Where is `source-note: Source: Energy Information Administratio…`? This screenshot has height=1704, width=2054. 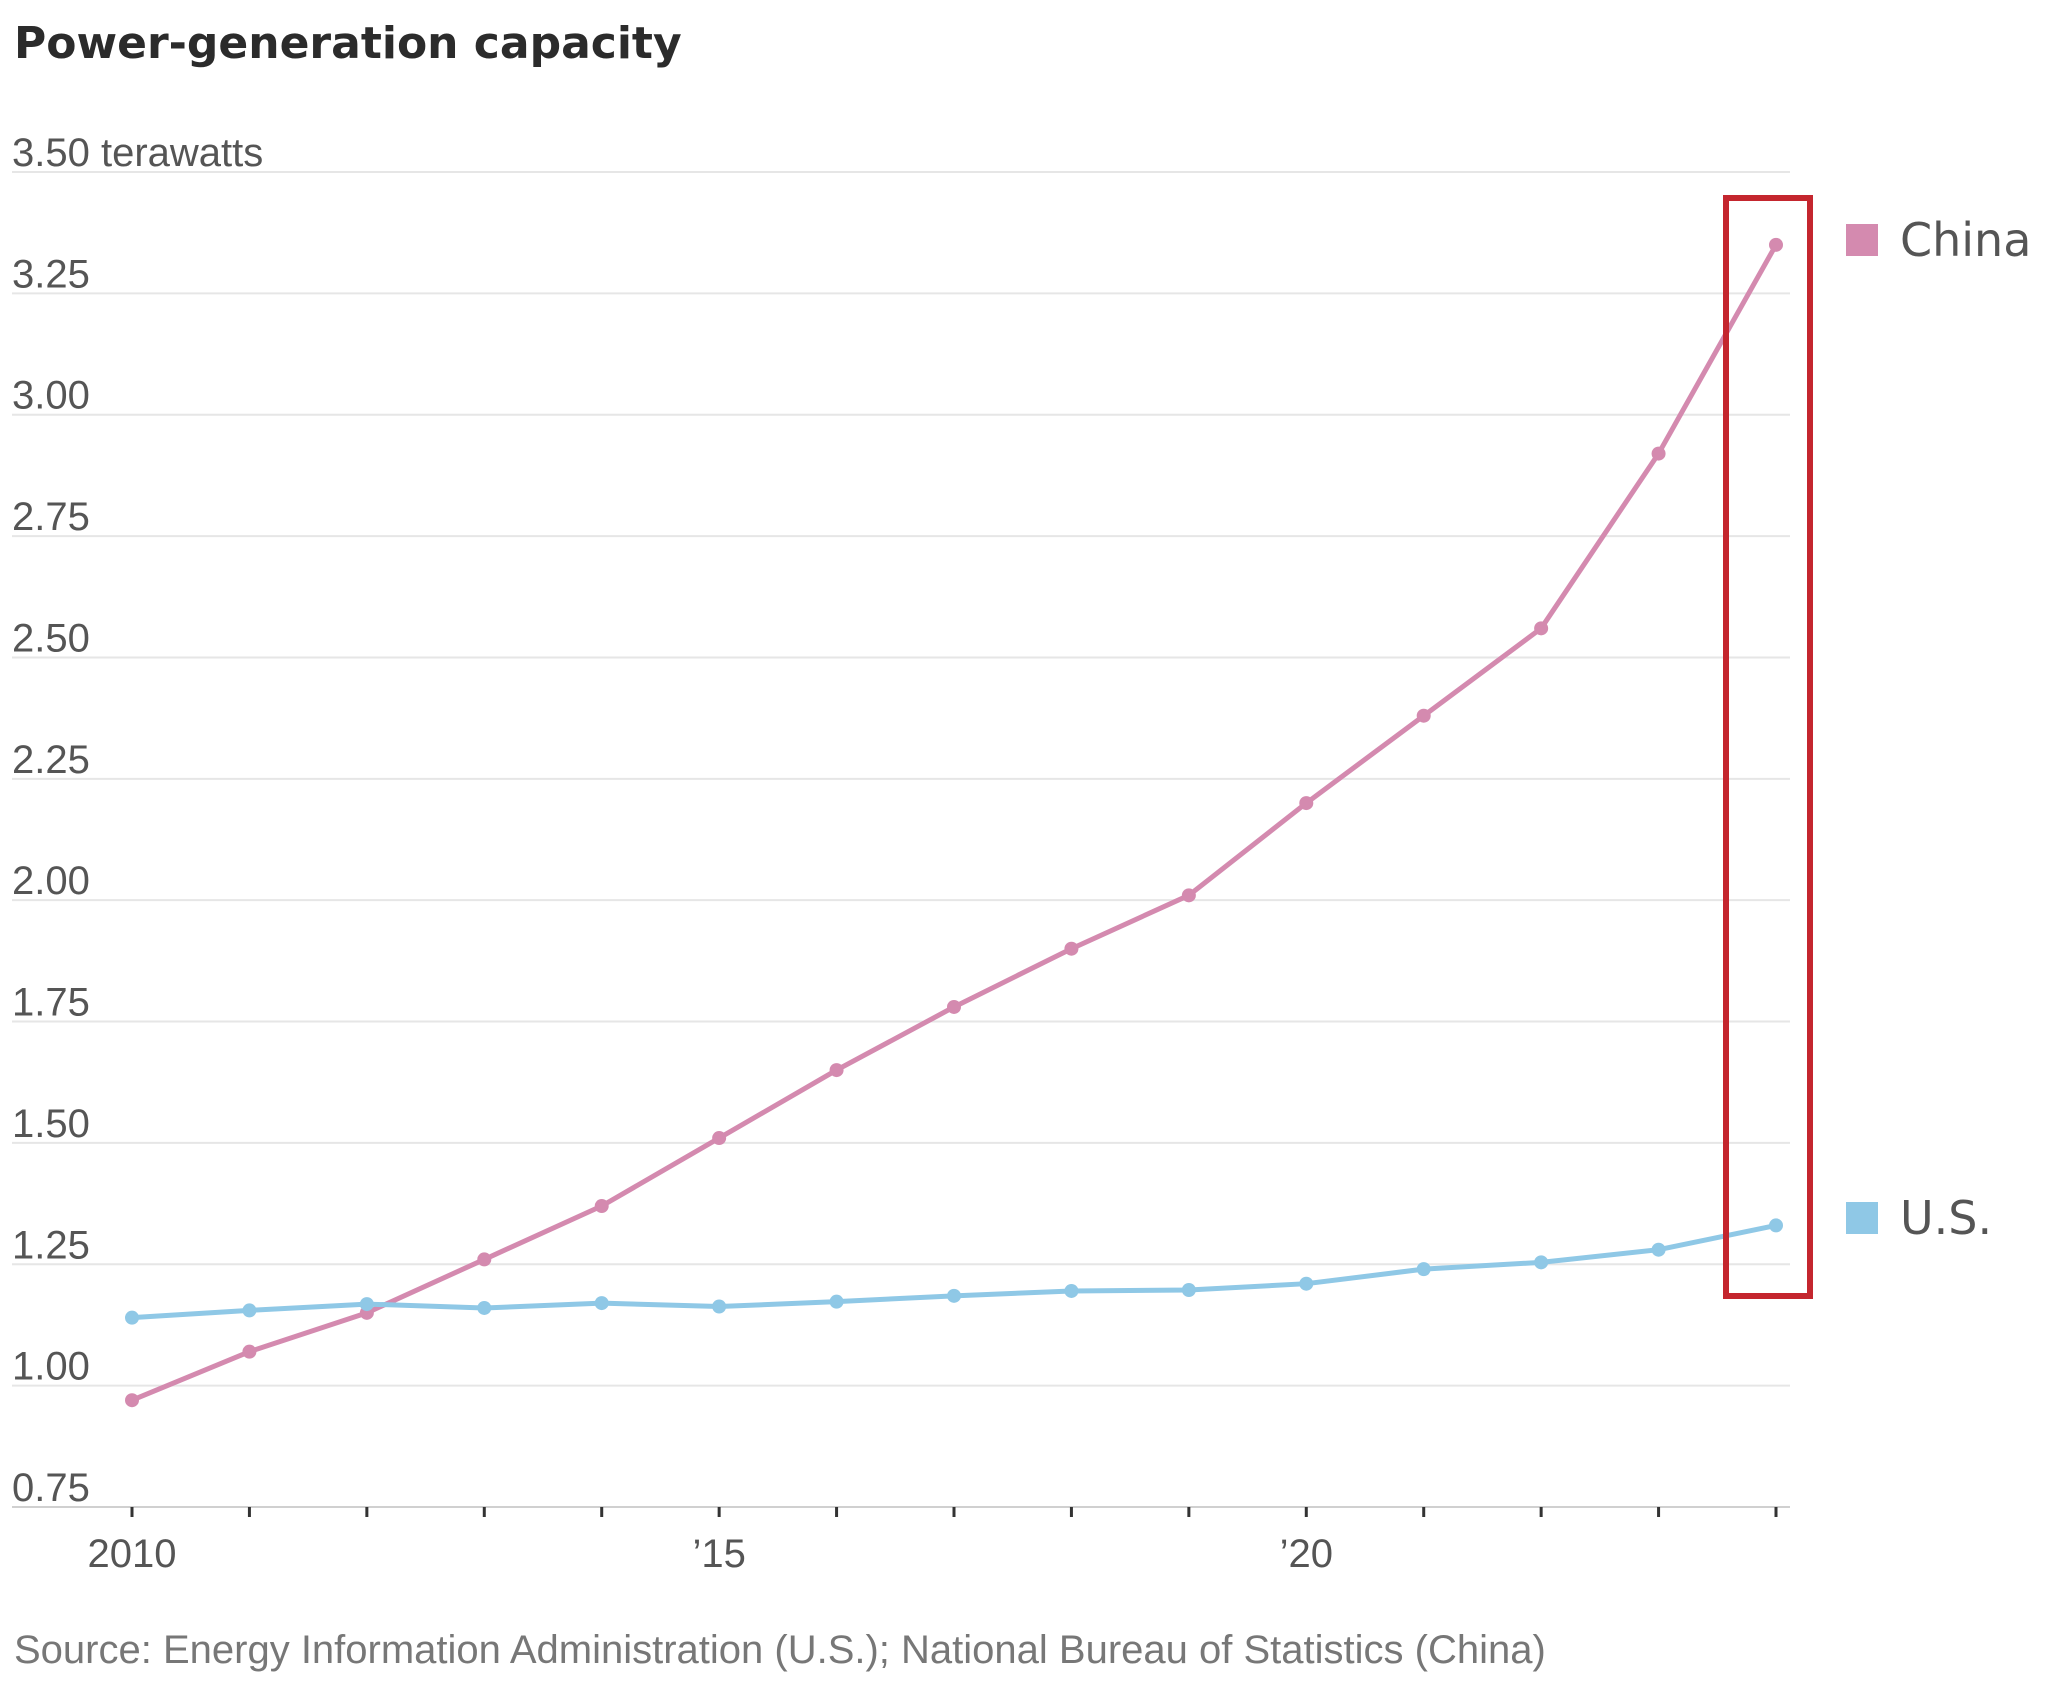
source-note: Source: Energy Information Administratio… is located at coordinates (780, 1650).